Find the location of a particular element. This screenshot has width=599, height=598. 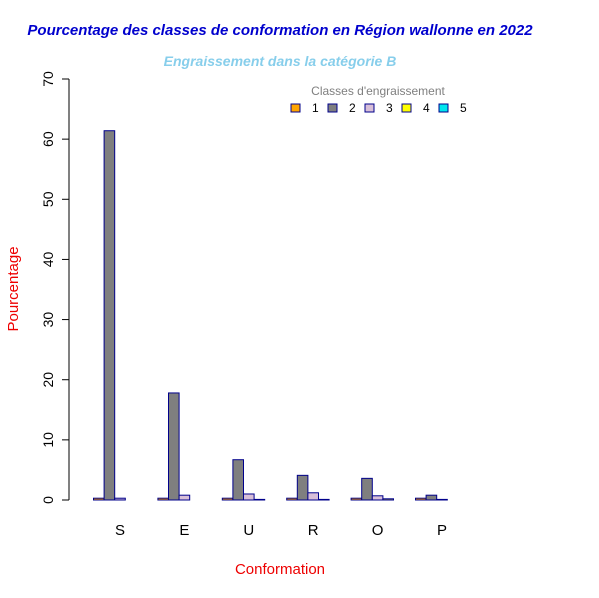

legend-title: Classes d'engraissement is located at coordinates (378, 91).